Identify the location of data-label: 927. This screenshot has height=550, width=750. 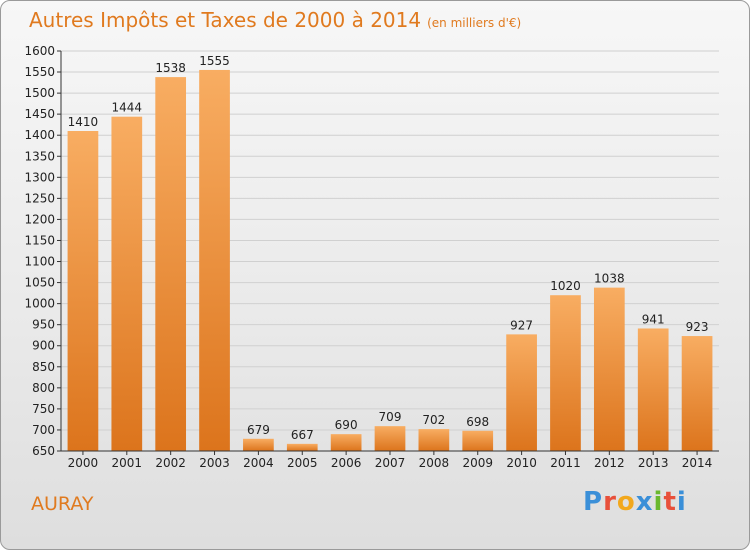
(521, 325).